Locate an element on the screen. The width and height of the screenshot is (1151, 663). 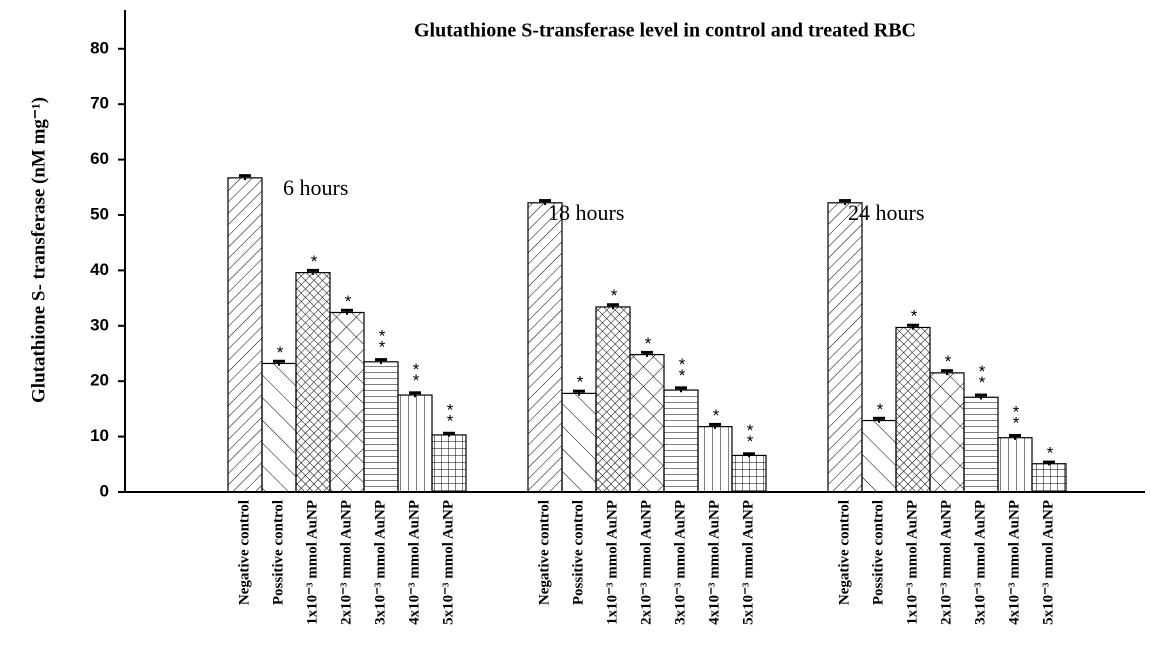
group-label: 24 hours is located at coordinates (886, 212).